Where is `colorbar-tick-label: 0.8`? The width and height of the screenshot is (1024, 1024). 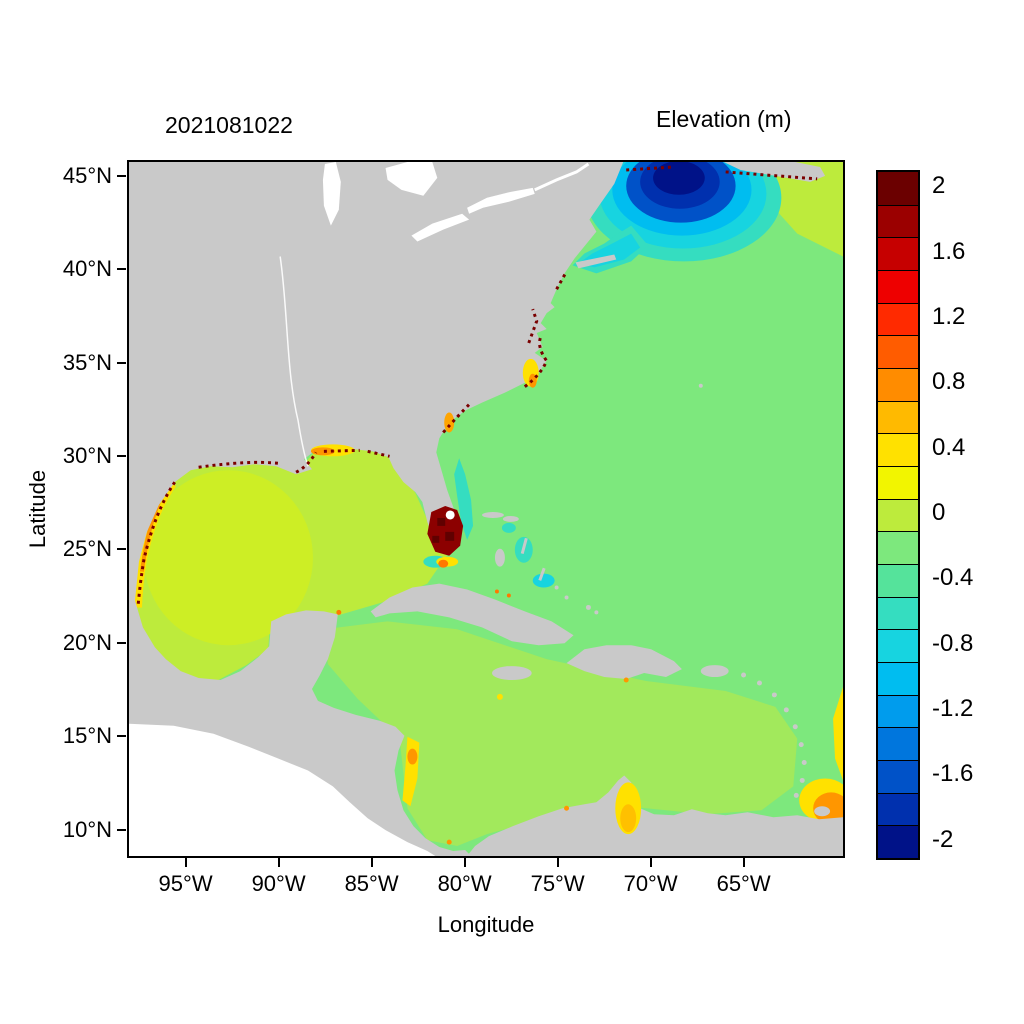
colorbar-tick-label: 0.8 is located at coordinates (949, 382).